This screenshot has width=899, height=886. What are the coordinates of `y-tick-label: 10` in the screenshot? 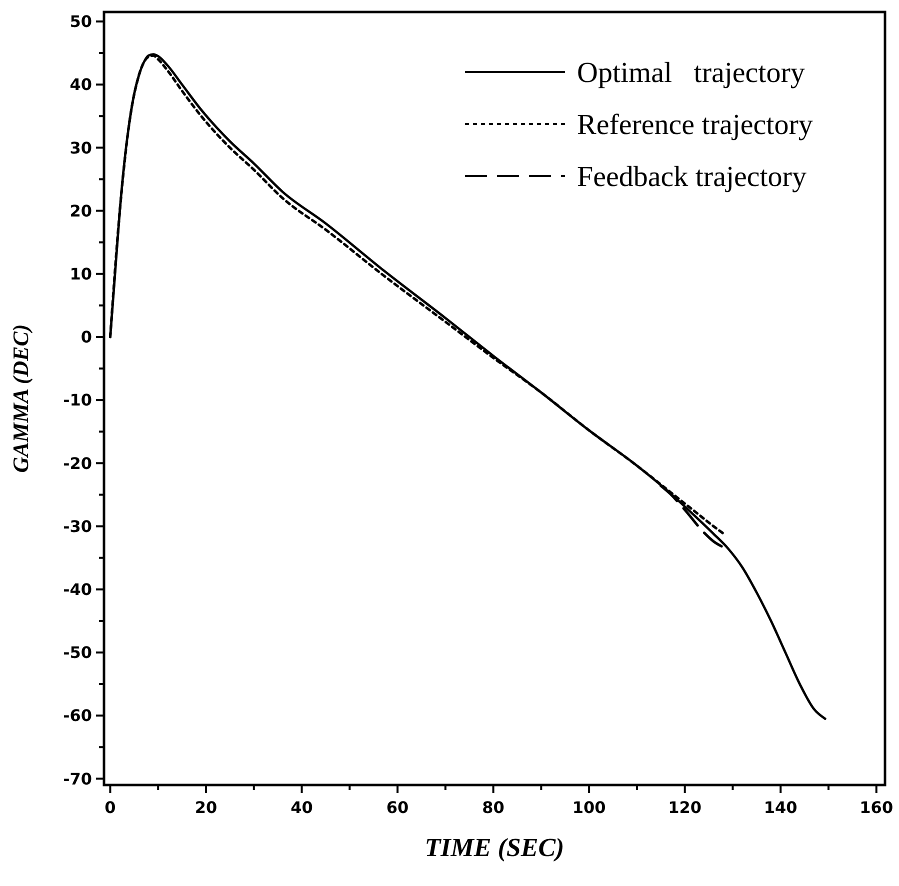 It's located at (81, 274).